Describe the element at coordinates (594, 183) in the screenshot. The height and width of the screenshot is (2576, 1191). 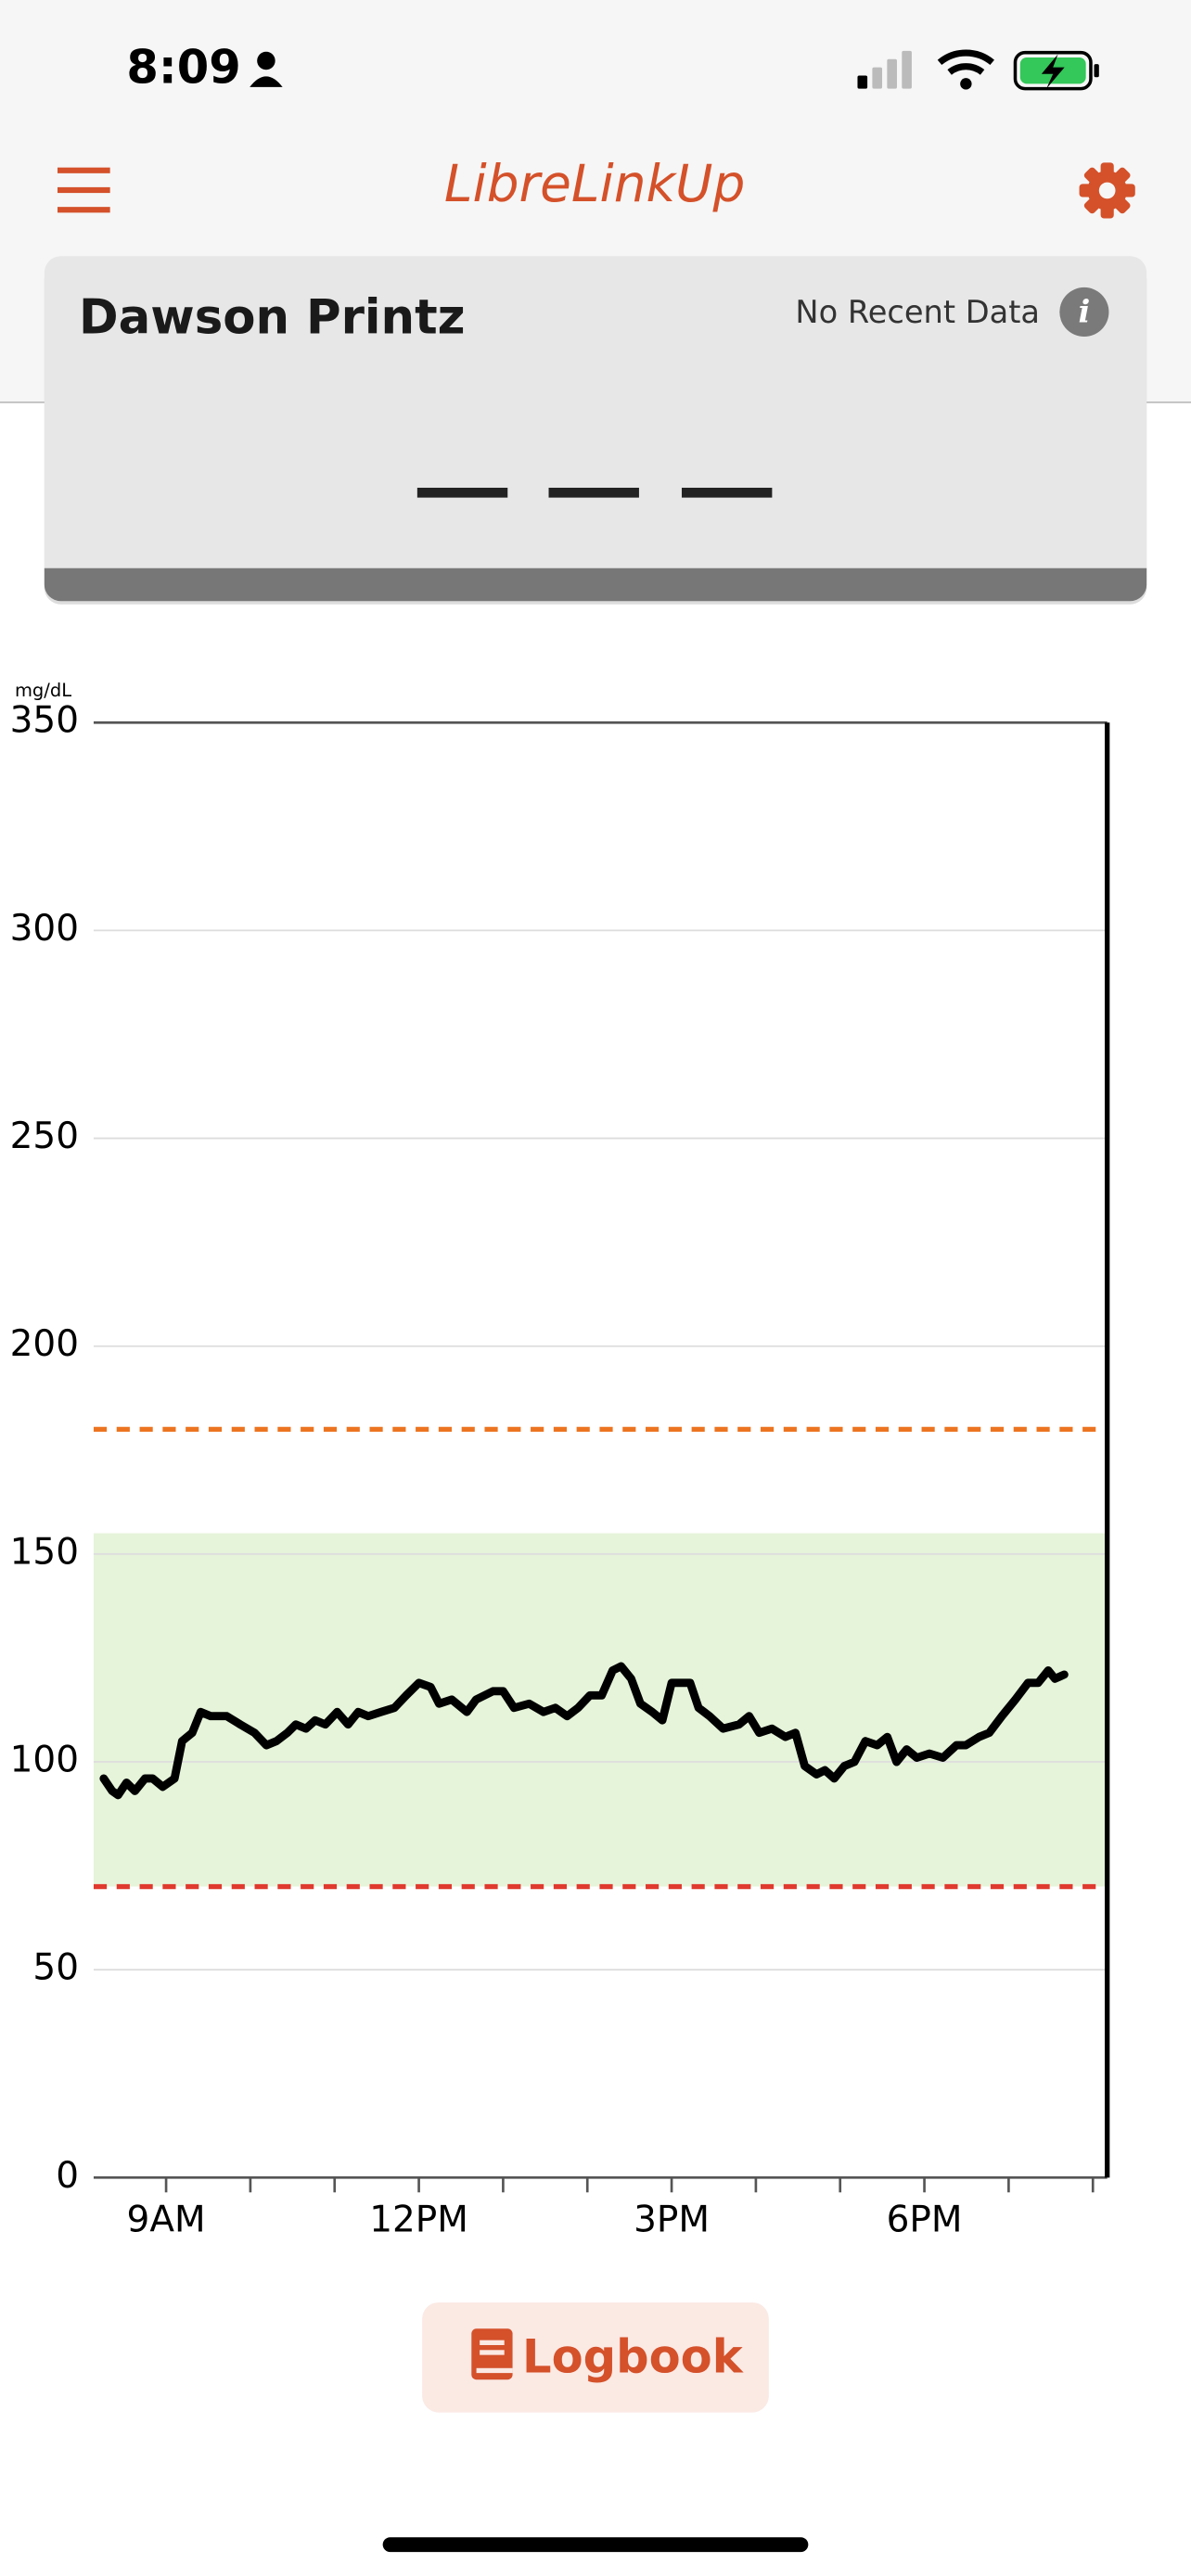
I see `app-title: LibreLinkUp` at that location.